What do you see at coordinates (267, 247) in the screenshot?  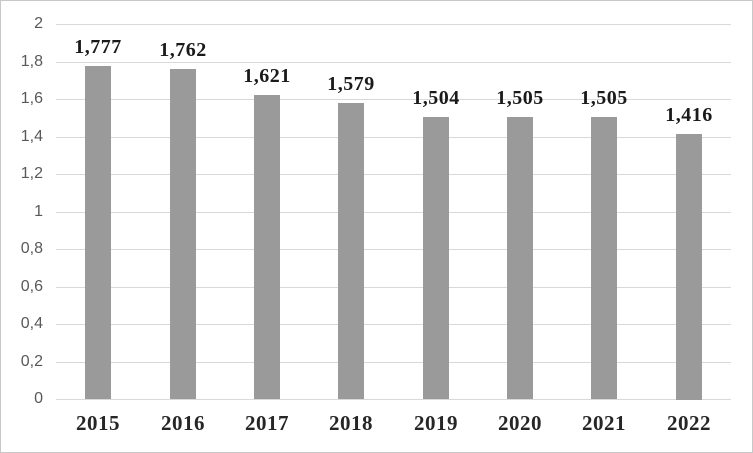 I see `bar-2017` at bounding box center [267, 247].